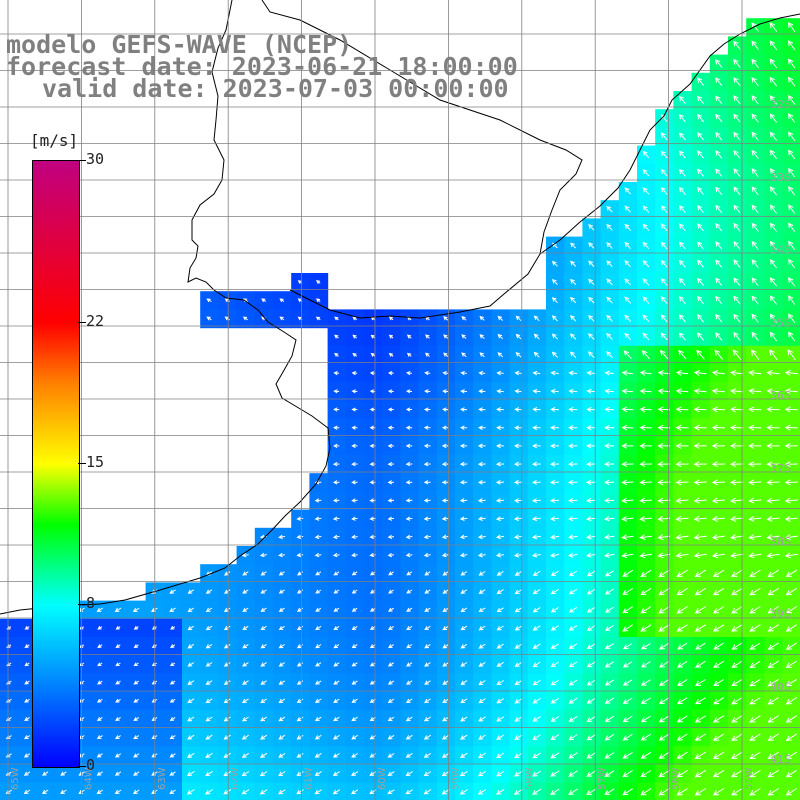 The height and width of the screenshot is (800, 800). What do you see at coordinates (780, 686) in the screenshot?
I see `latitude-label: 40S` at bounding box center [780, 686].